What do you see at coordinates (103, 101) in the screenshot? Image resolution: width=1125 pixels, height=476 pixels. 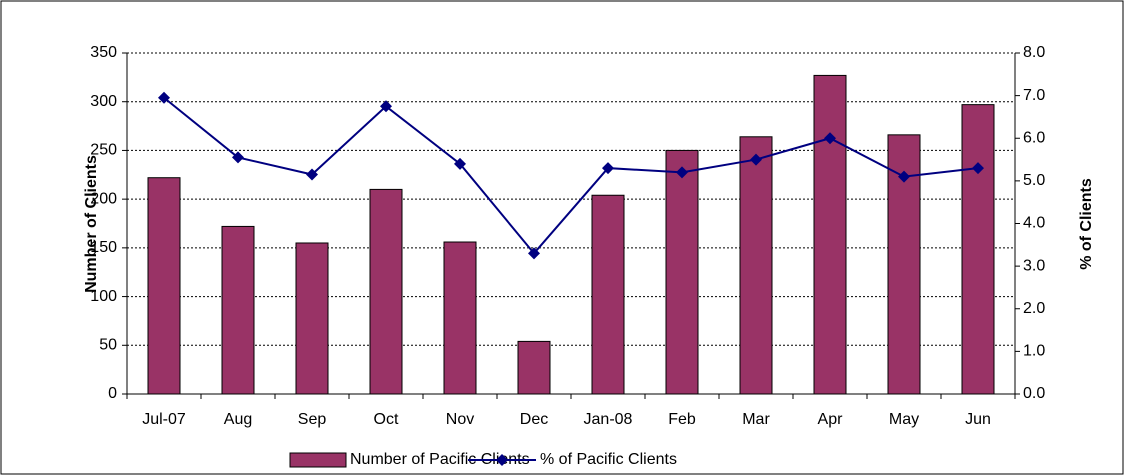 I see `y-tick-label: 300` at bounding box center [103, 101].